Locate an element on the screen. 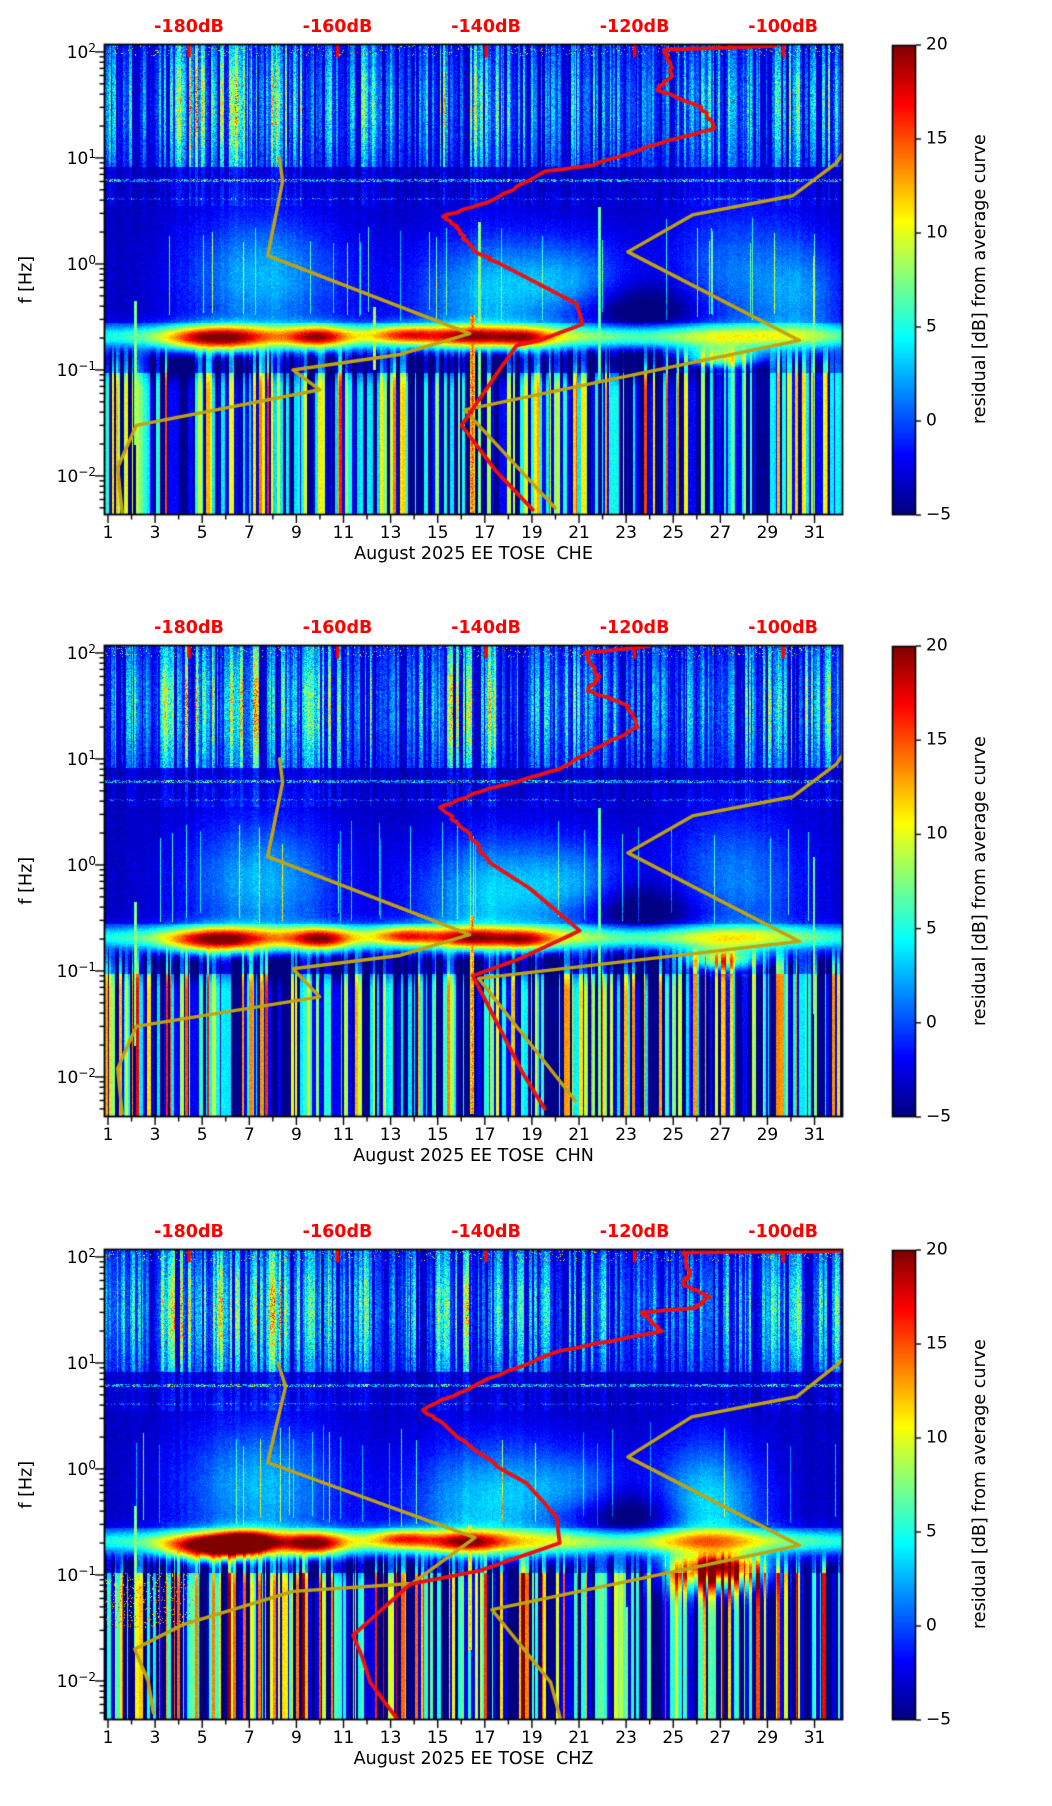  x-axis-title: August 2025 EE TOSE CHZ is located at coordinates (473, 1759).